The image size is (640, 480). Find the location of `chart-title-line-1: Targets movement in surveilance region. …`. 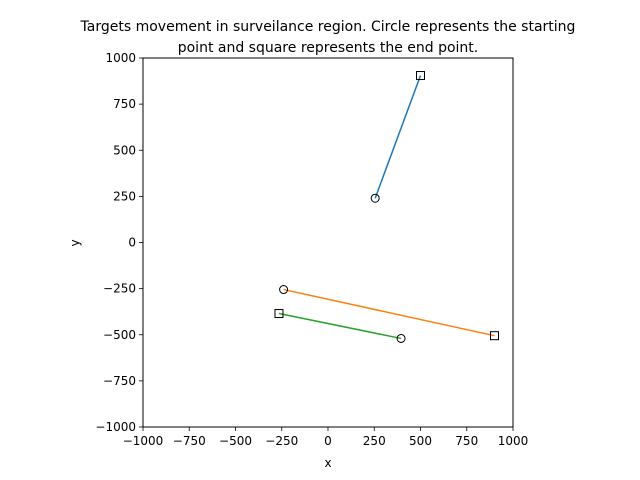

chart-title-line-1: Targets movement in surveilance region. … is located at coordinates (328, 27).